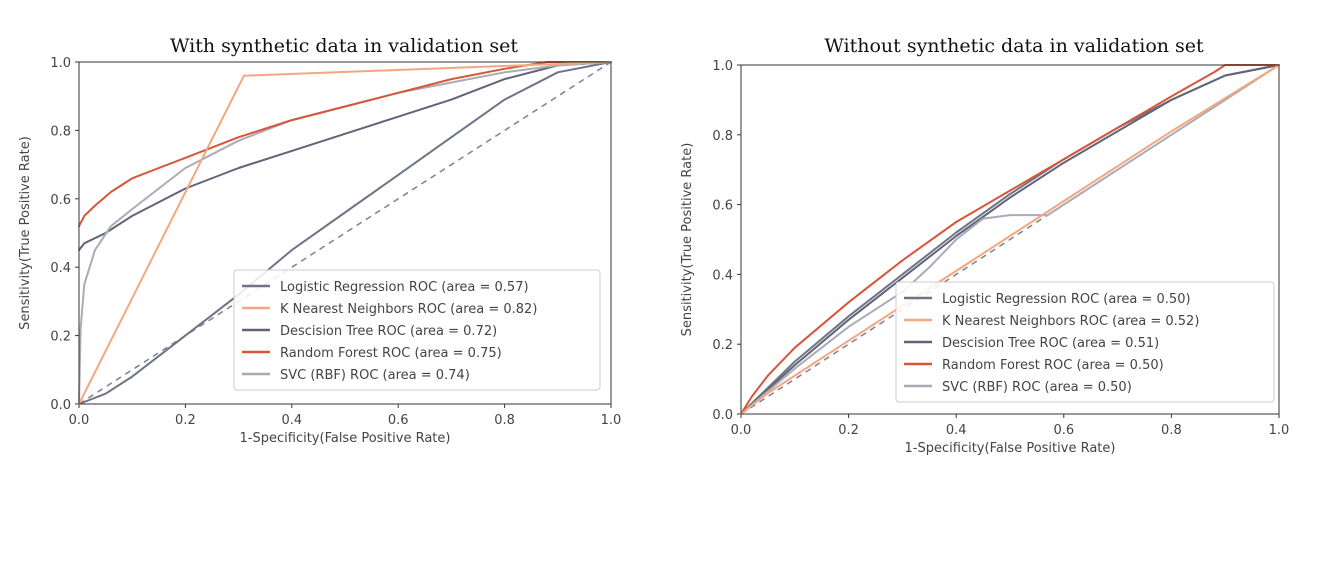  What do you see at coordinates (1063, 430) in the screenshot?
I see `right-x-tick-label: 0.6` at bounding box center [1063, 430].